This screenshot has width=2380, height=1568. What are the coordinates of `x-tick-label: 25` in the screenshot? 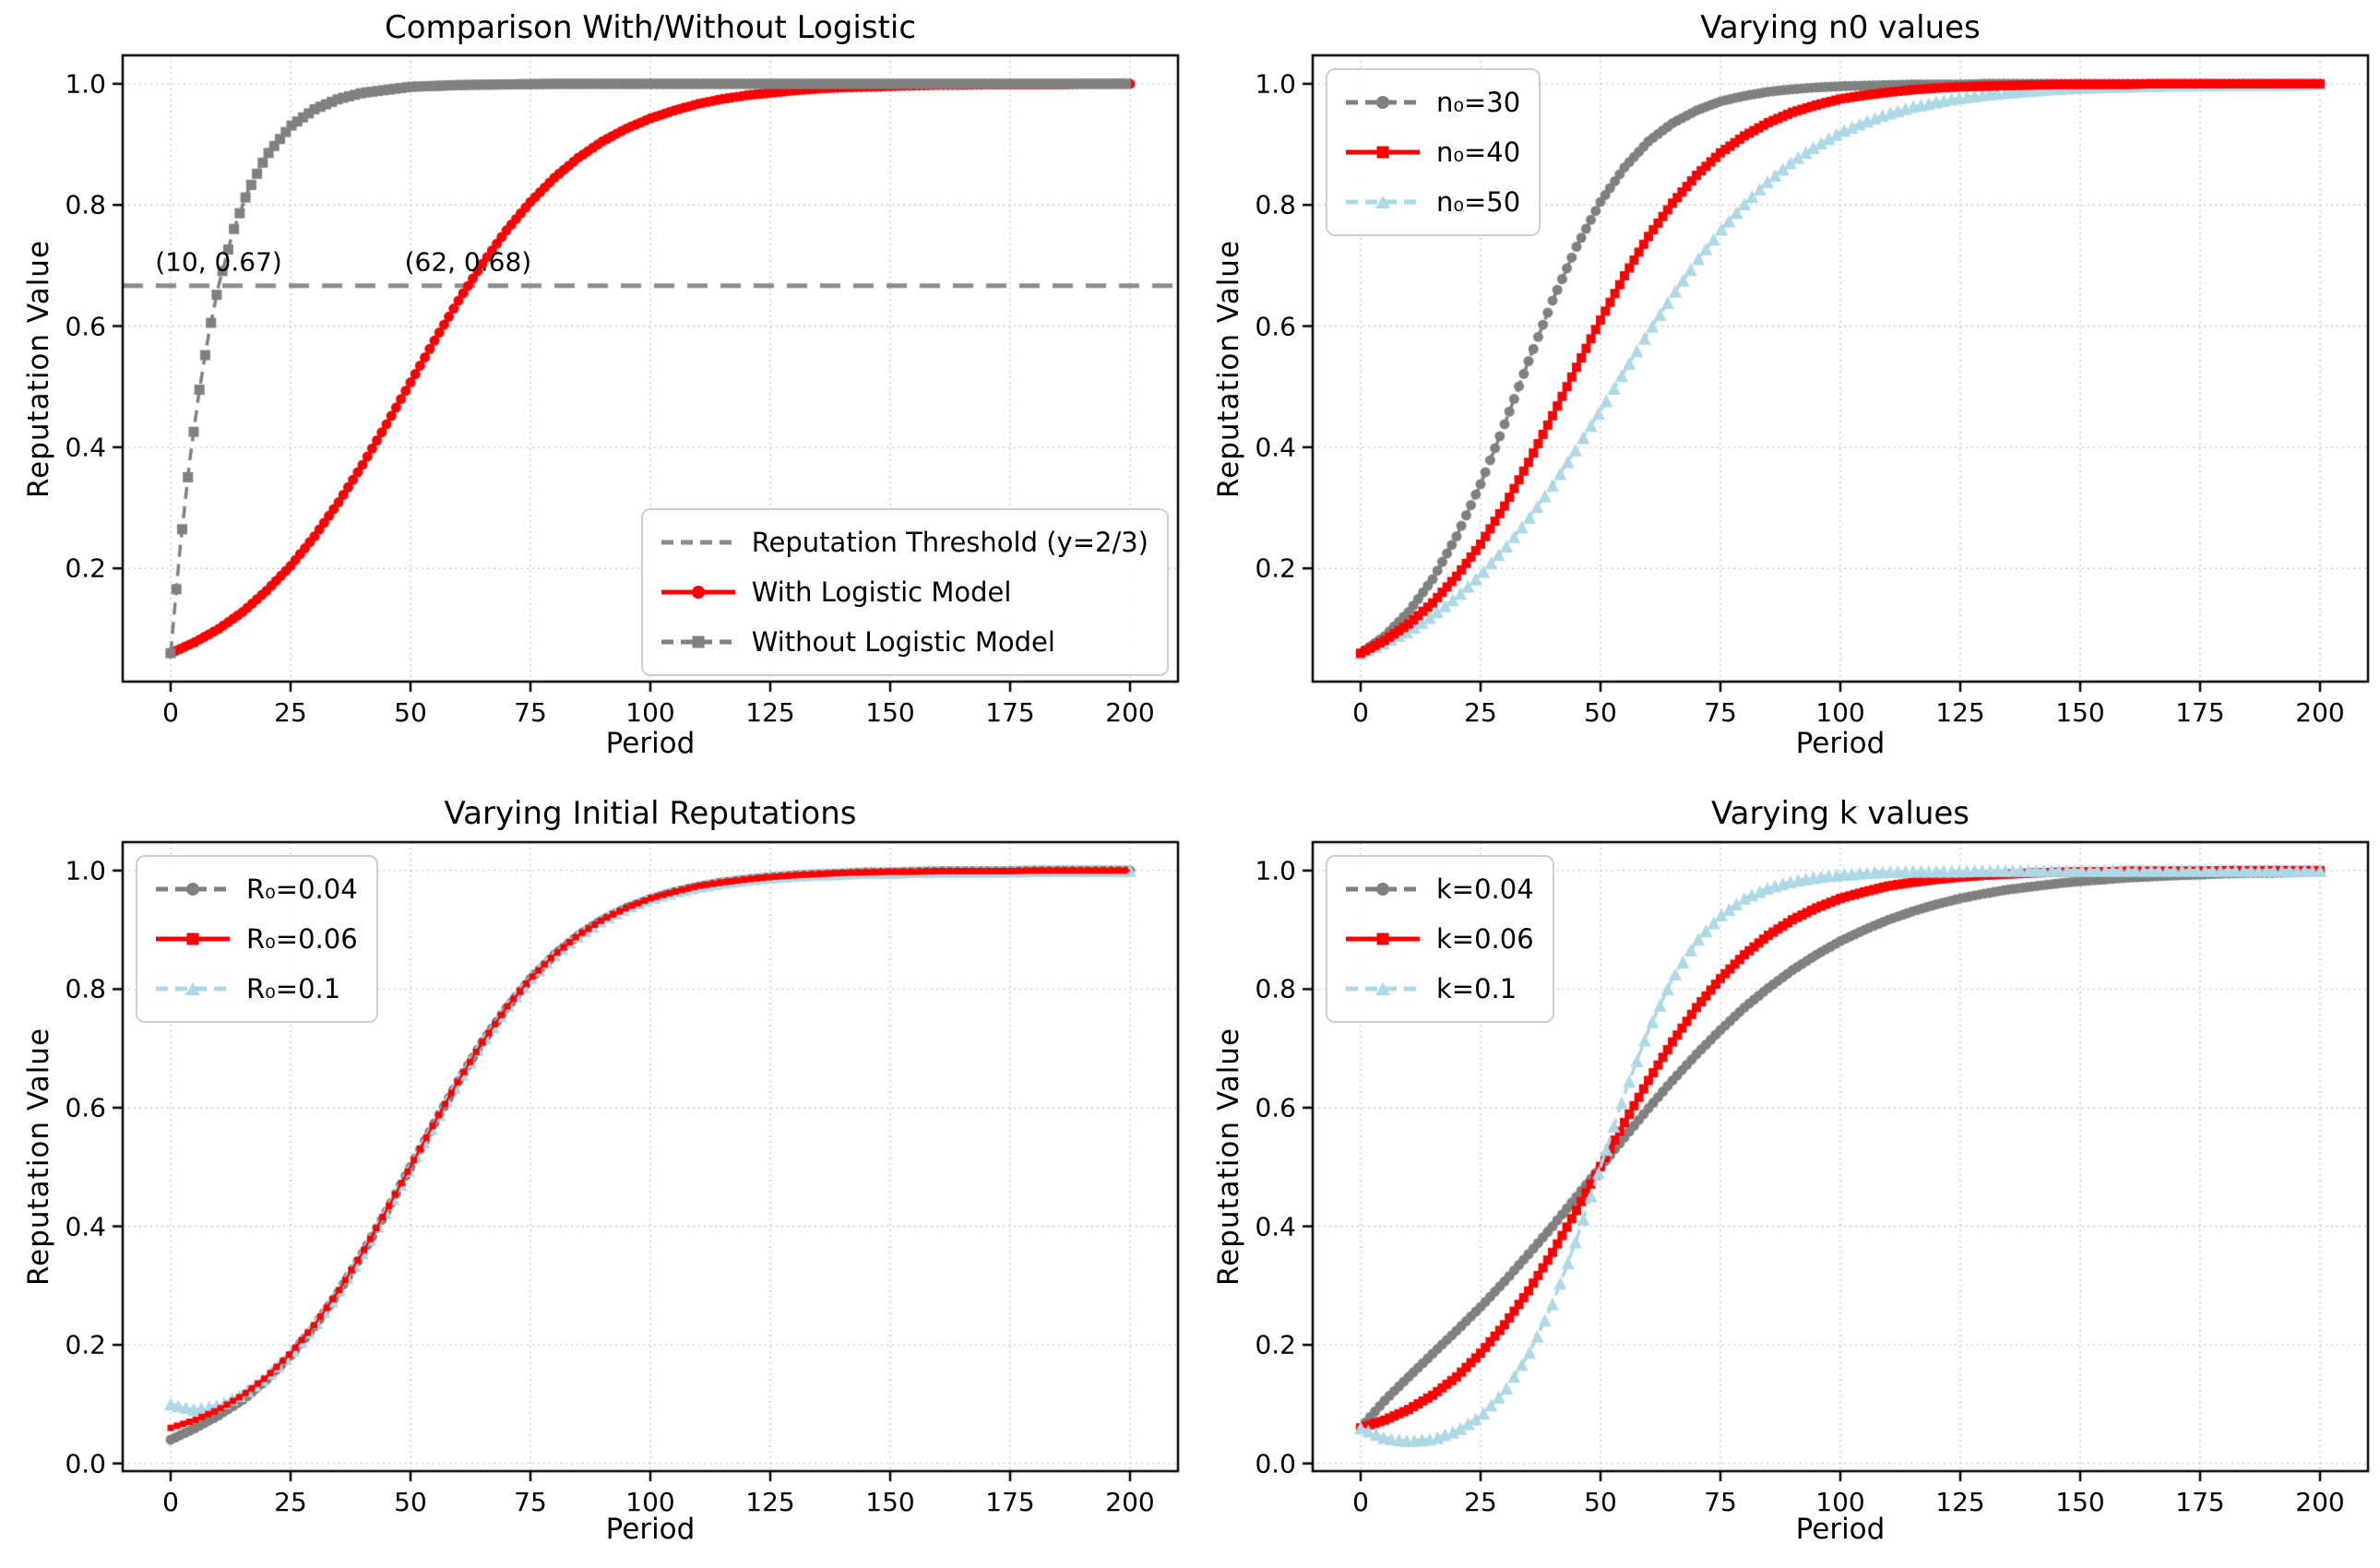 It's located at (290, 712).